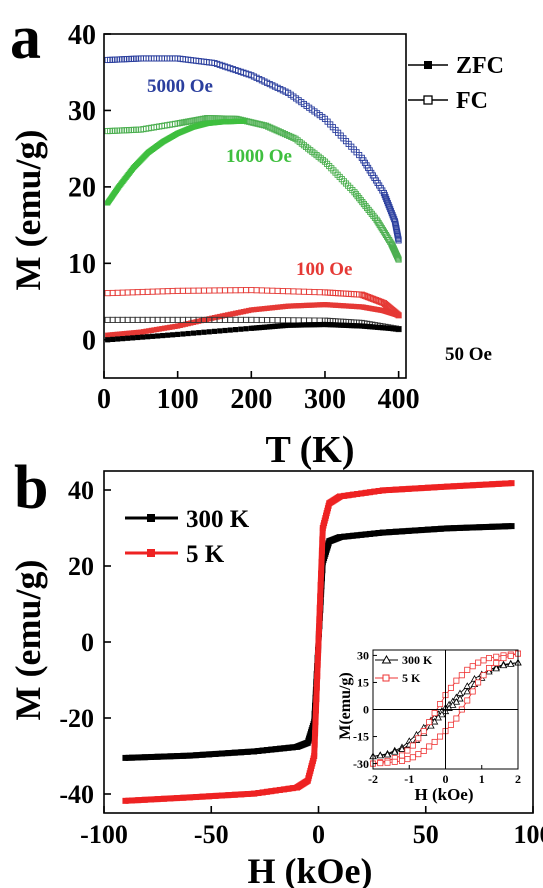 The width and height of the screenshot is (543, 888). What do you see at coordinates (386, 678) in the screenshot?
I see `inset-legend-5k-marker` at bounding box center [386, 678].